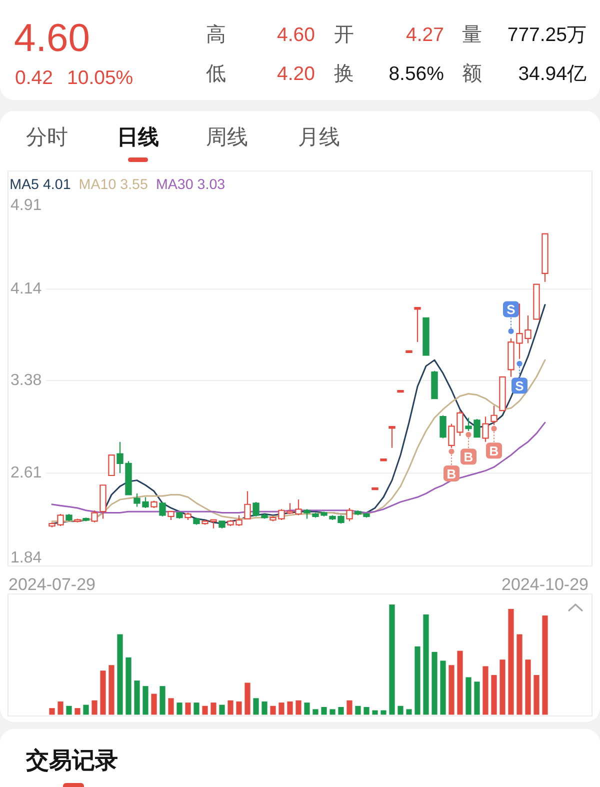 This screenshot has width=600, height=787. Describe the element at coordinates (319, 137) in the screenshot. I see `text: 月线` at that location.